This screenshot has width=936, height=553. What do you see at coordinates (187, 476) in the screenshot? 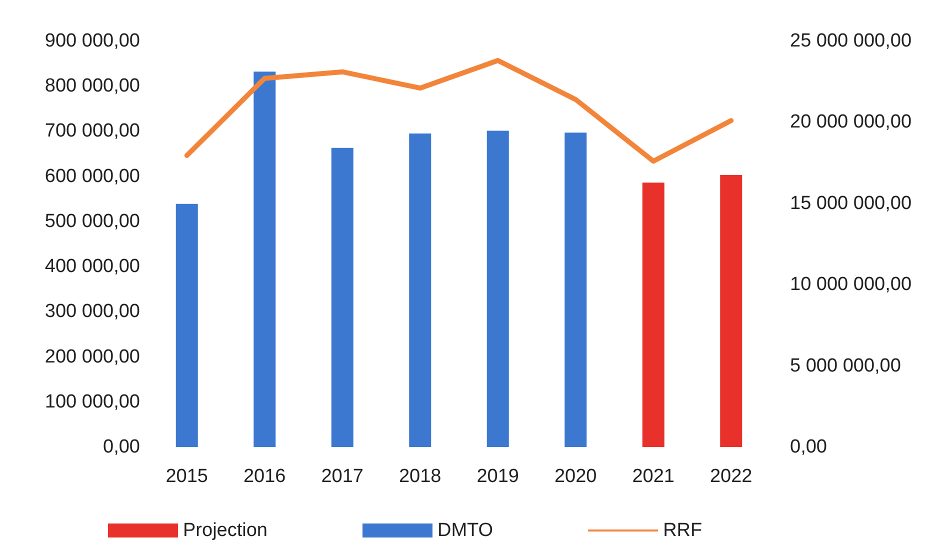
I see `x-tick-label: 2015` at bounding box center [187, 476].